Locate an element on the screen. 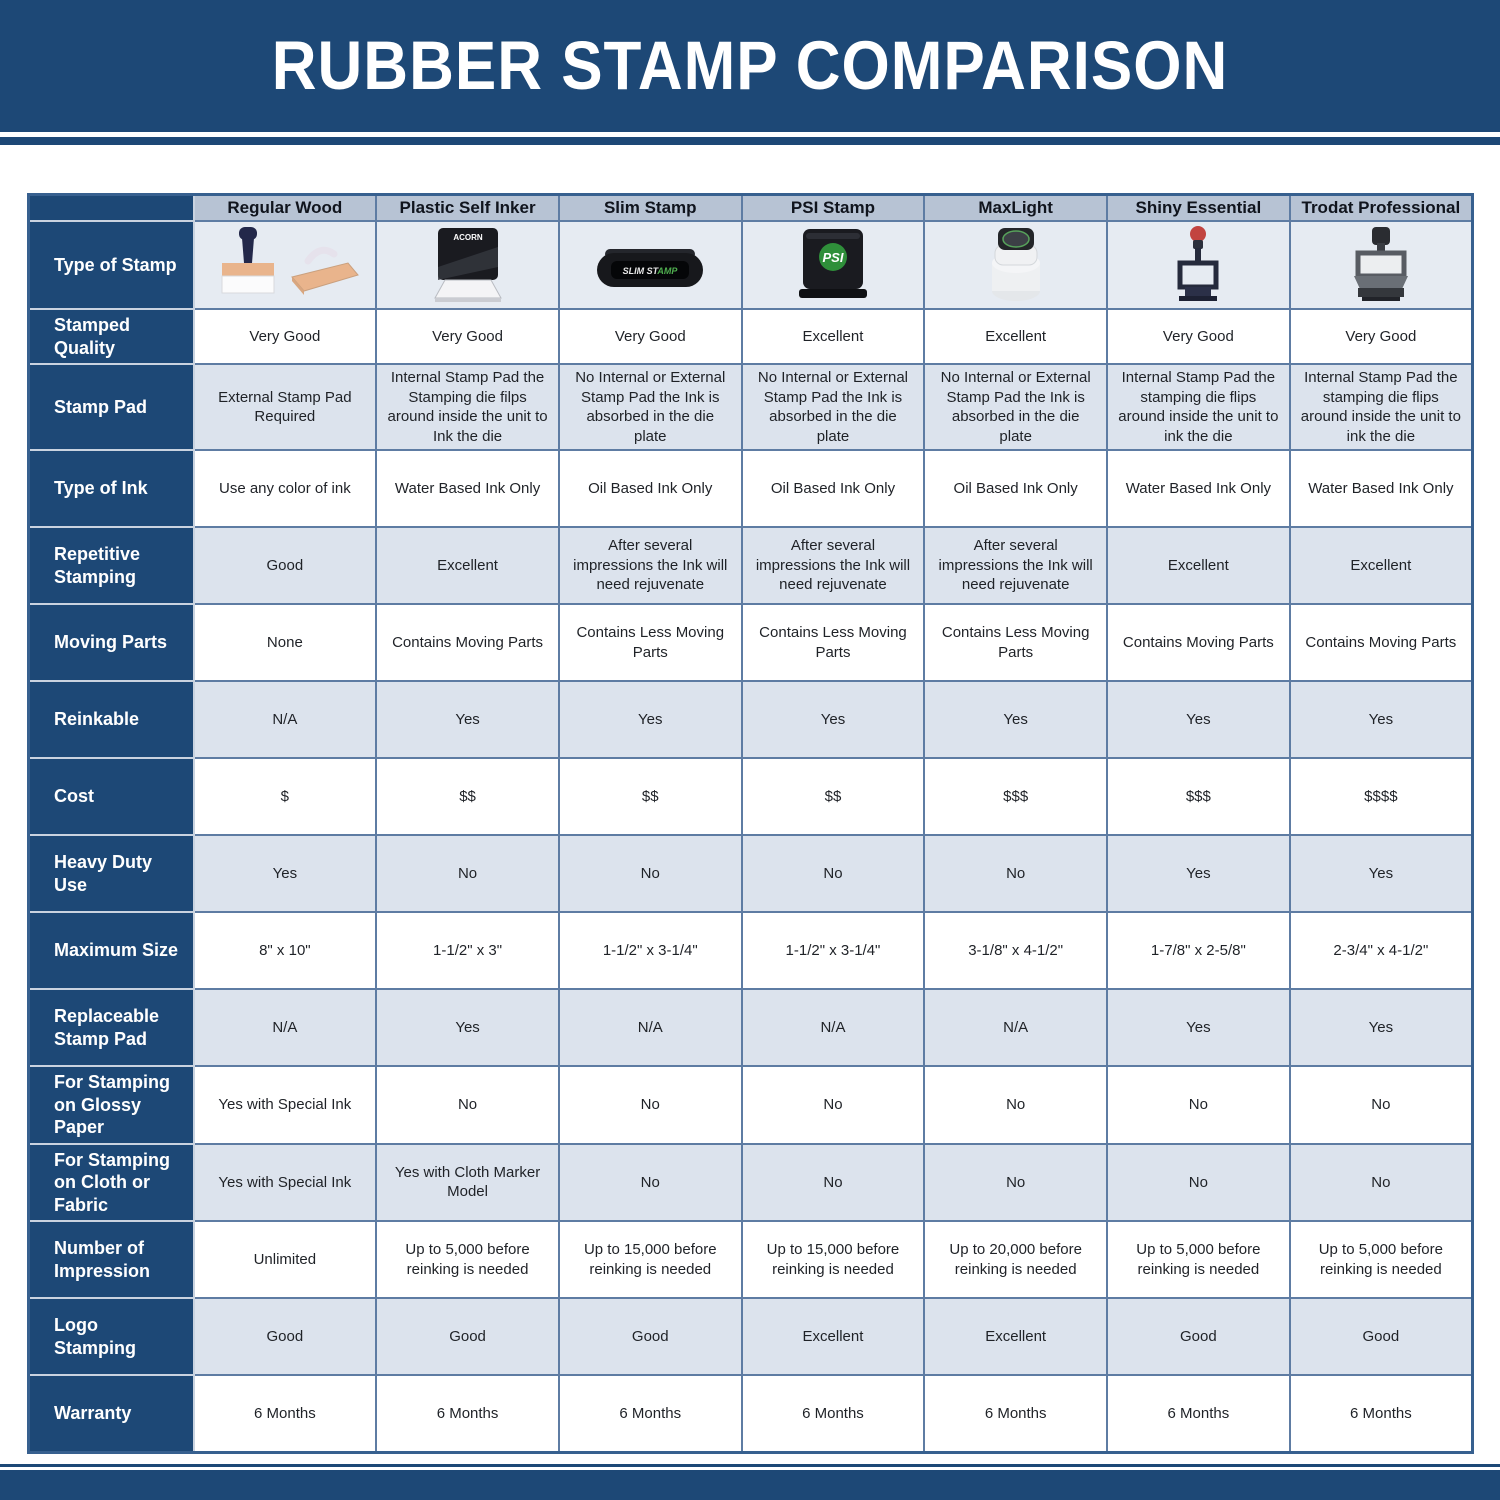 Image resolution: width=1500 pixels, height=1500 pixels. column-header-plastic-self-inker: Plastic Self Inker is located at coordinates (467, 207).